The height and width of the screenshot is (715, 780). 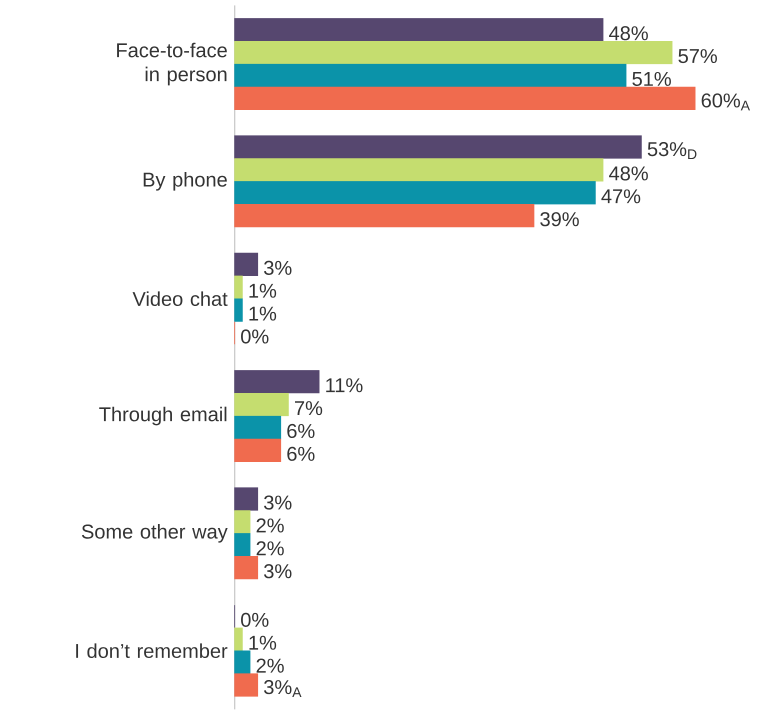 What do you see at coordinates (185, 181) in the screenshot?
I see `y-tick-label: By phone` at bounding box center [185, 181].